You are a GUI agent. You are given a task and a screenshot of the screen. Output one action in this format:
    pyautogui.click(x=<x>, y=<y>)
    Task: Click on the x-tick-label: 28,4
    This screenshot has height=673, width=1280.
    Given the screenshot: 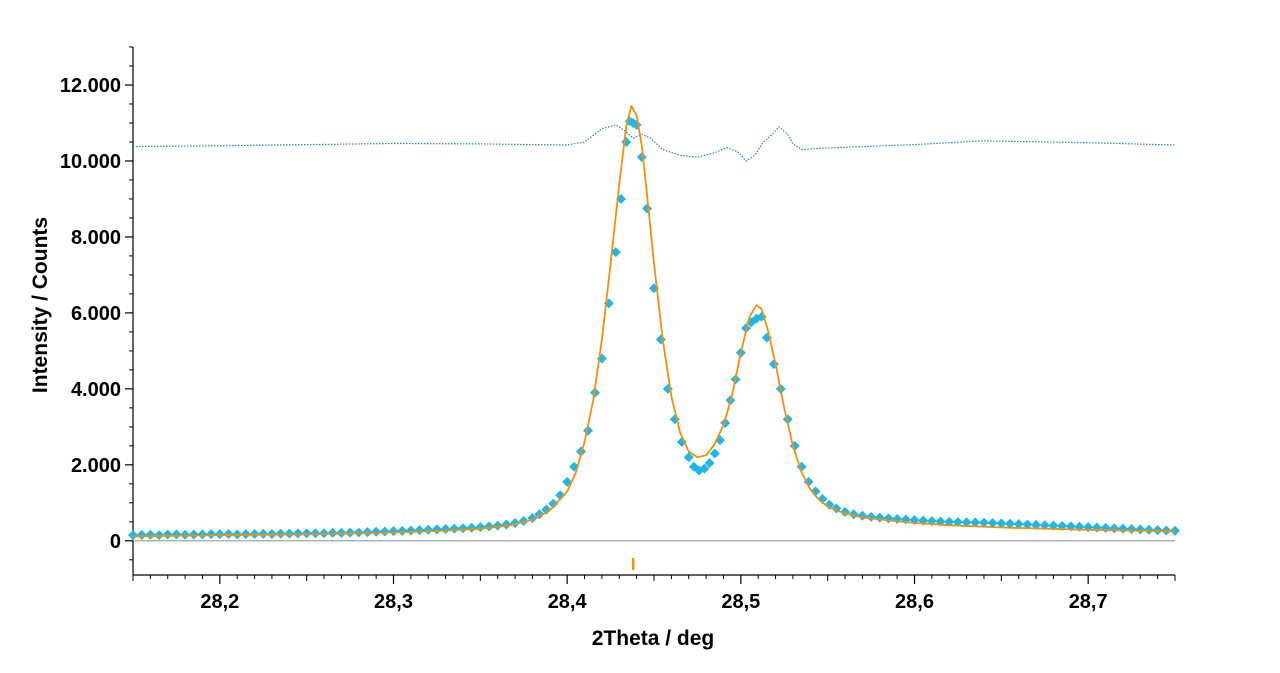 What is the action you would take?
    pyautogui.click(x=568, y=602)
    